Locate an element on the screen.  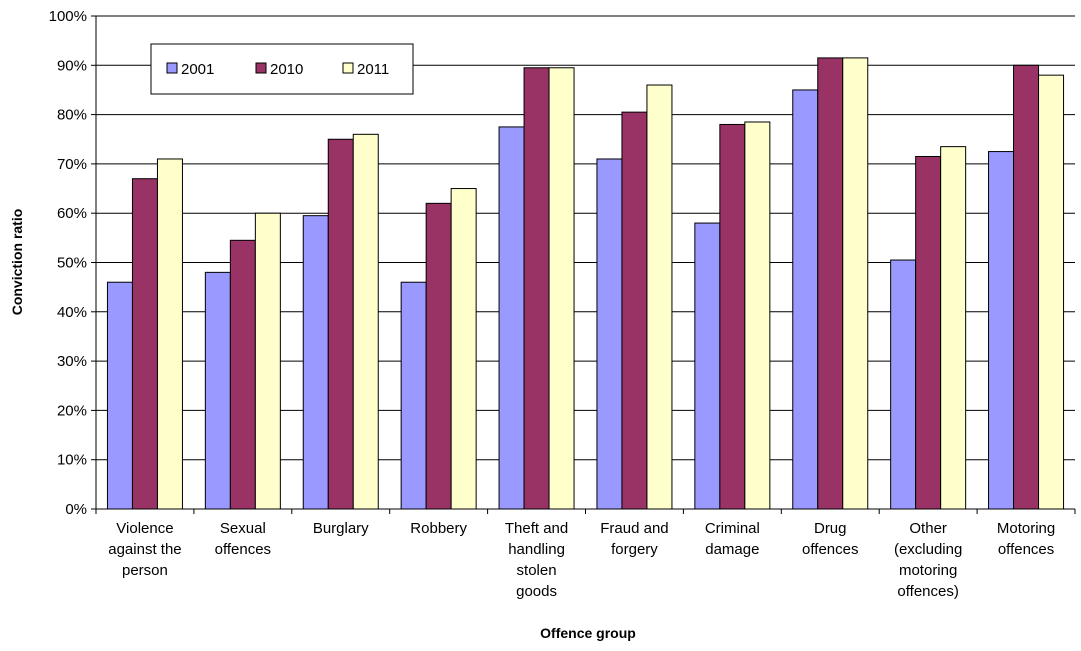
y-tick-label: 20% is located at coordinates (72, 410).